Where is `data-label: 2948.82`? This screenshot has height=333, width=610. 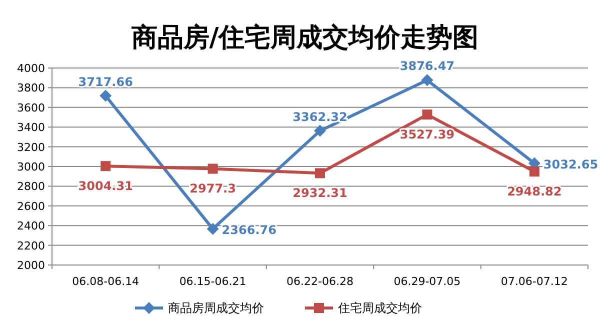 data-label: 2948.82 is located at coordinates (534, 191).